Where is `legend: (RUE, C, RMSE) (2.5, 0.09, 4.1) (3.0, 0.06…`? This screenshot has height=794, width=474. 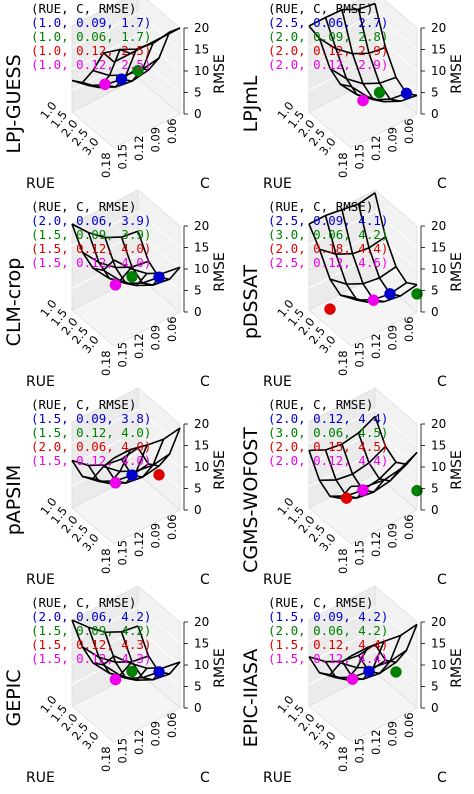 legend: (RUE, C, RMSE) (2.5, 0.09, 4.1) (3.0, 0.06… is located at coordinates (328, 235).